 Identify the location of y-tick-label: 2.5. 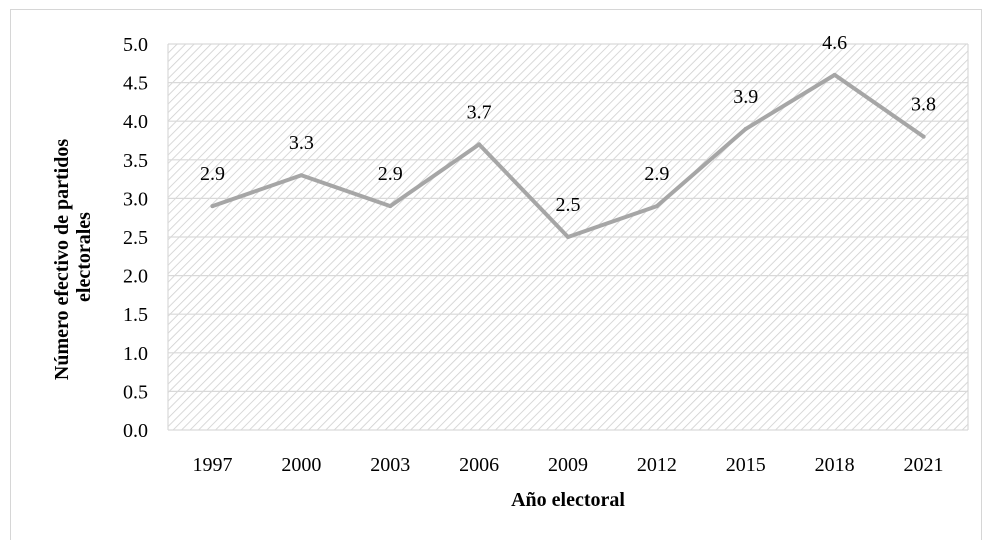
(135, 238).